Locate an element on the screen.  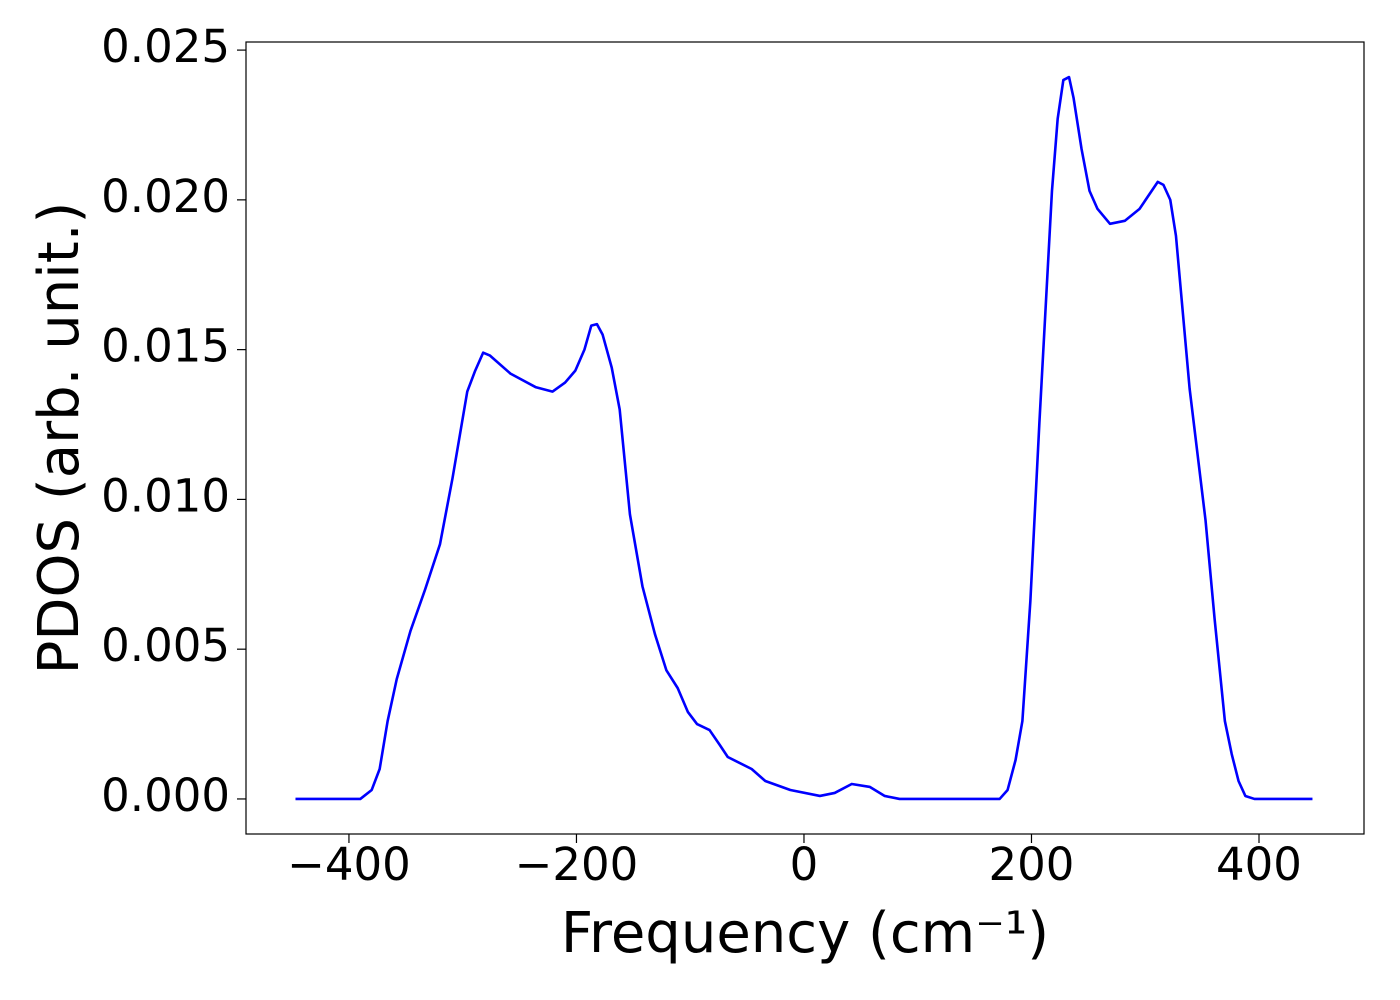
y-tick-label: 0.025 is located at coordinates (165, 46).